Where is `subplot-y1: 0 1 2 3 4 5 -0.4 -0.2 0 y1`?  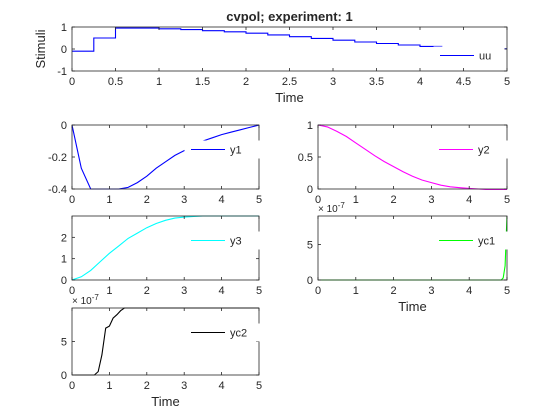 subplot-y1: 0 1 2 3 4 5 -0.4 -0.2 0 y1 is located at coordinates (156, 163).